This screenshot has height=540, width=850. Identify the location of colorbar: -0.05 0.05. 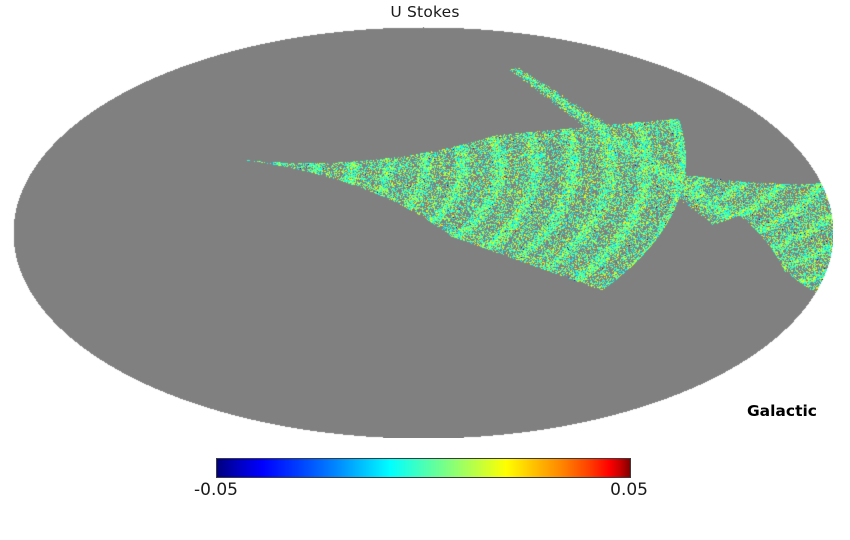
(421, 481).